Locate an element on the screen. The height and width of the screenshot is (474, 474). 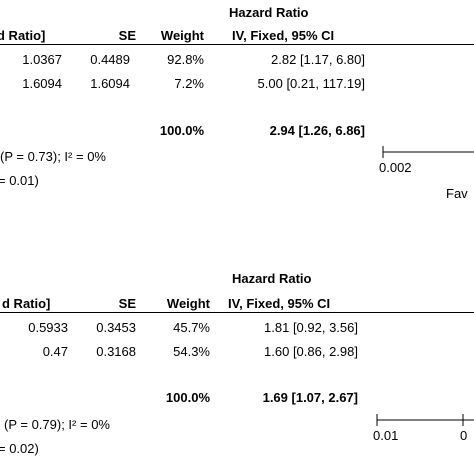
bottom-total-ci: 1.69 [1.07, 2.67] is located at coordinates (310, 397).